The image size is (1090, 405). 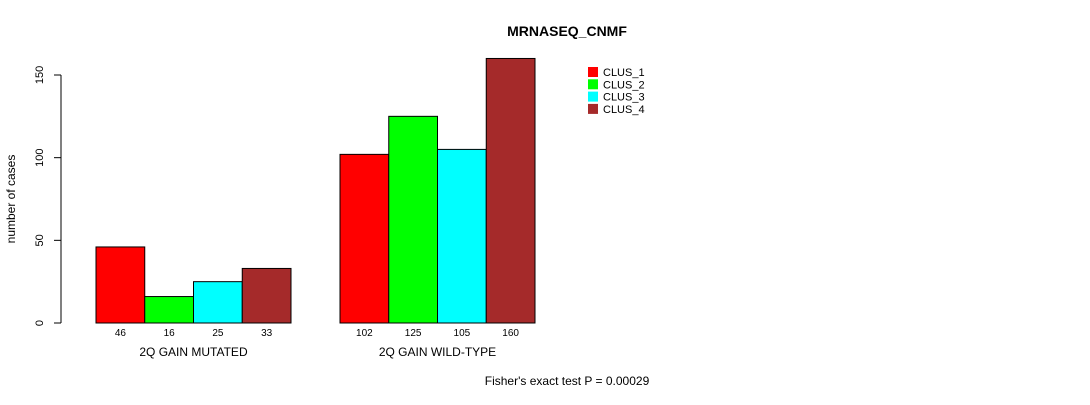 What do you see at coordinates (624, 98) in the screenshot?
I see `legend-label: CLUS_3` at bounding box center [624, 98].